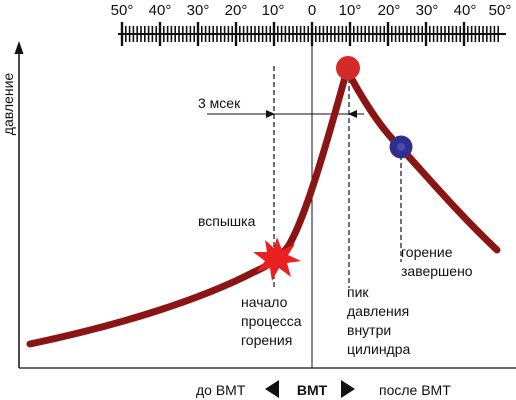 This screenshot has height=400, width=516. I want to click on y-axis-title: давление, so click(8, 104).